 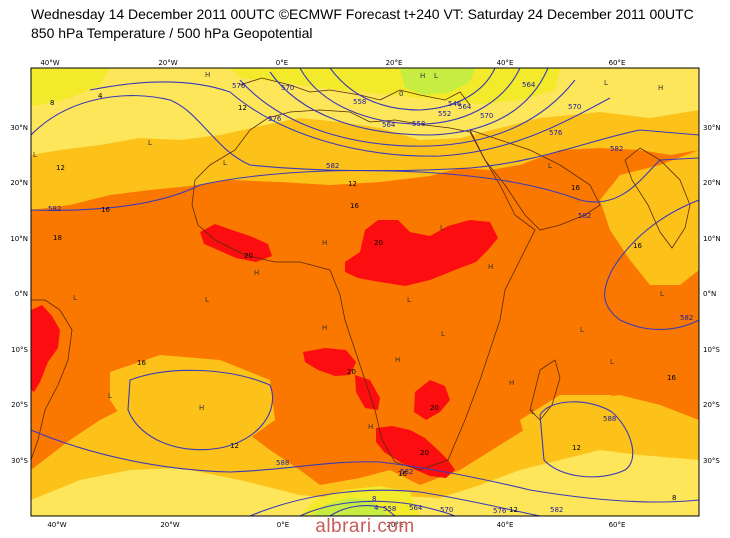 I want to click on lat-label-left: 0°N, so click(x=21, y=294).